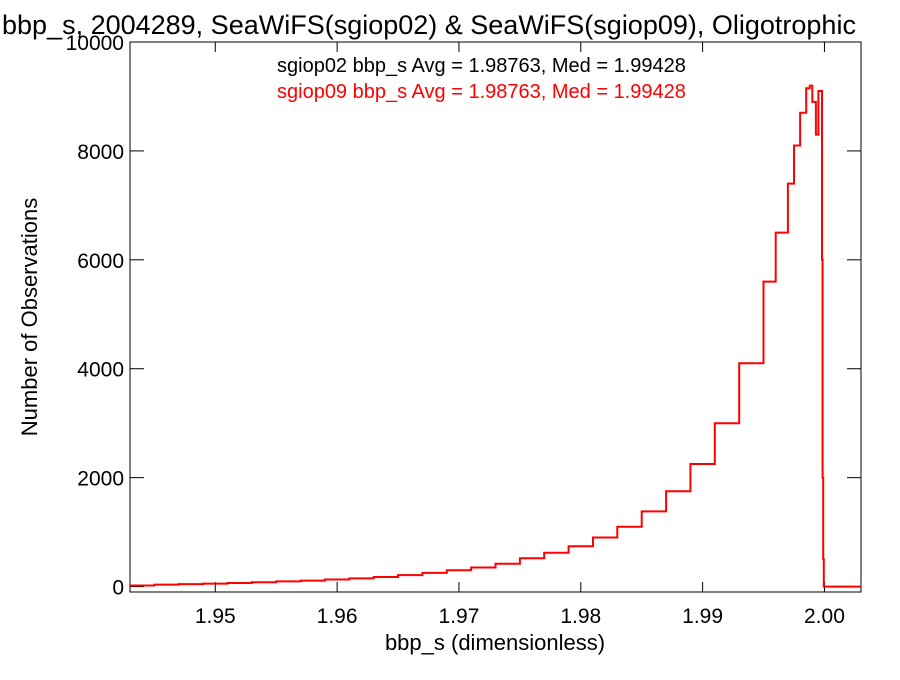 The width and height of the screenshot is (900, 680). I want to click on x-tick-label: 1.96, so click(337, 616).